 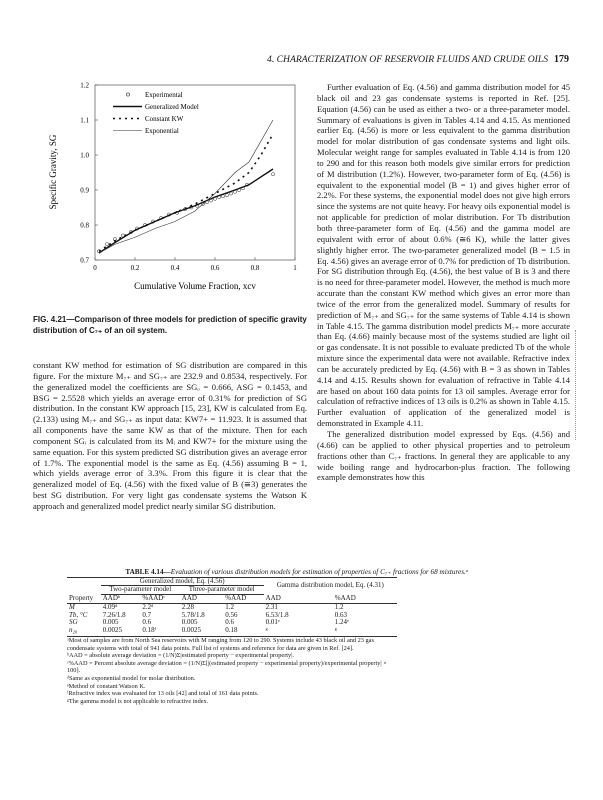 I want to click on column-header: Property, so click(x=81, y=597).